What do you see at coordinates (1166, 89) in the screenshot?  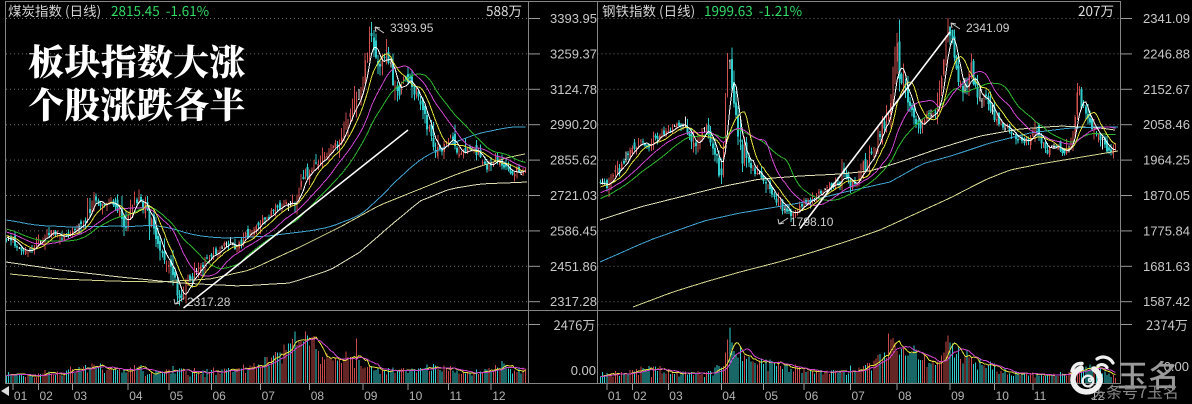 I see `svg-text: 2152.67` at bounding box center [1166, 89].